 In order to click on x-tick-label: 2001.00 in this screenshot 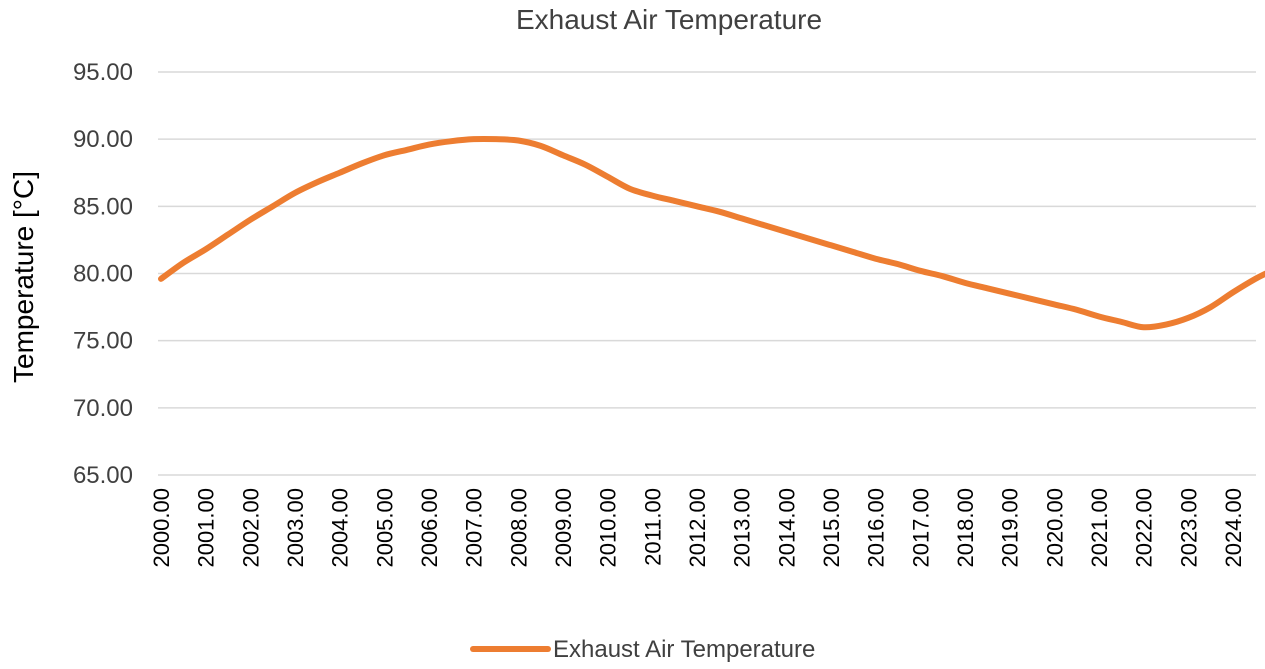, I will do `click(206, 528)`.